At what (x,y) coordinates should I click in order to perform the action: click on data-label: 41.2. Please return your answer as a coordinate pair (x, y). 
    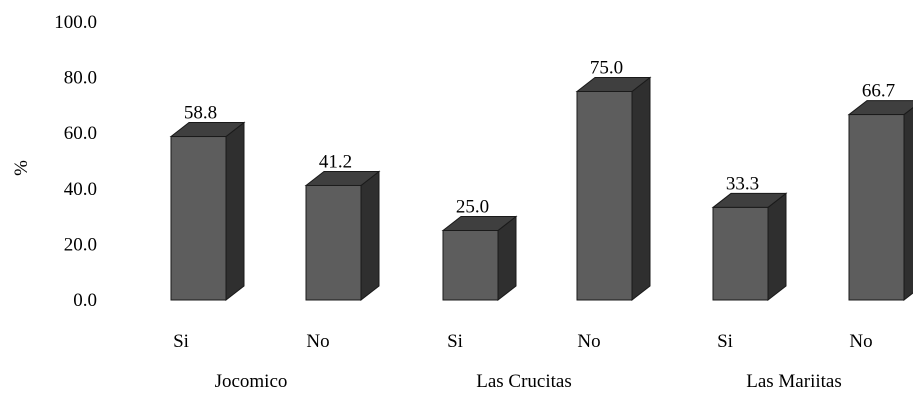
    Looking at the image, I should click on (335, 161).